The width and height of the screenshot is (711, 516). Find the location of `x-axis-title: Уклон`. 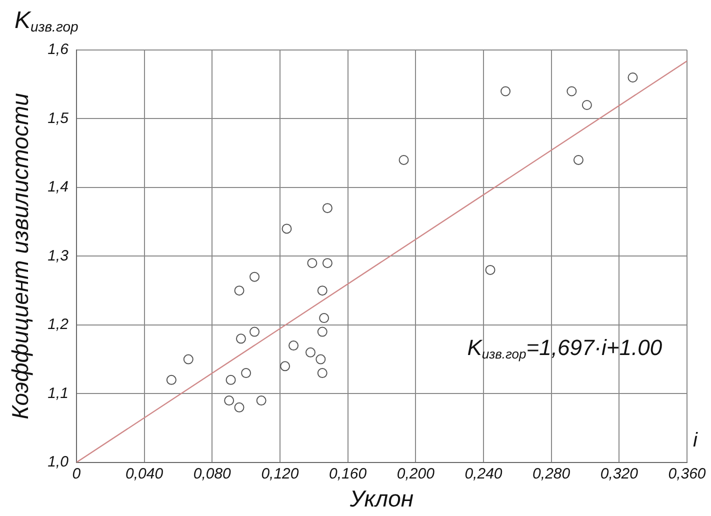

x-axis-title: Уклон is located at coordinates (381, 499).